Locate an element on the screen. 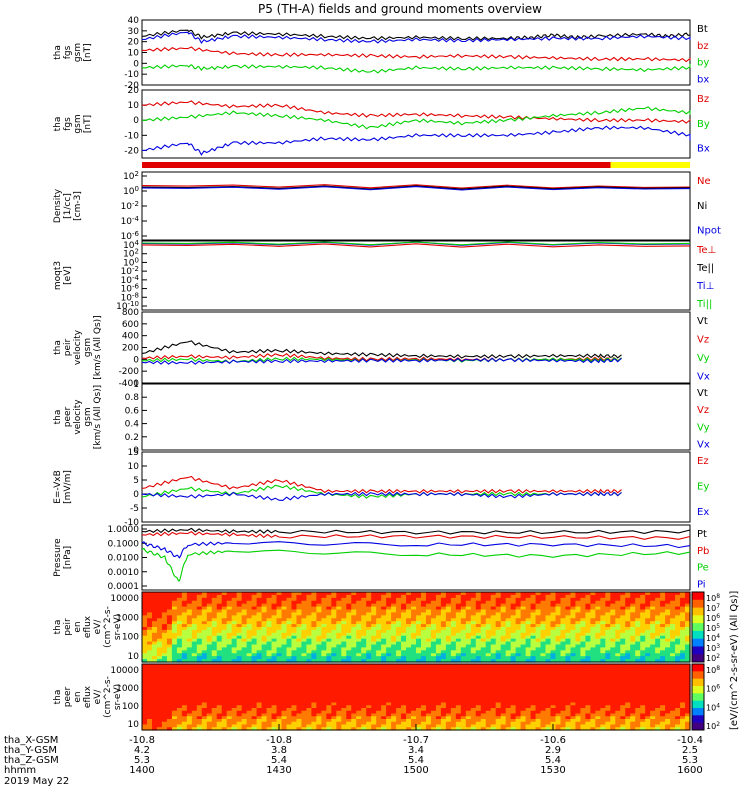 Image resolution: width=750 pixels, height=800 pixels. ylabel-line: eflux is located at coordinates (88, 626).